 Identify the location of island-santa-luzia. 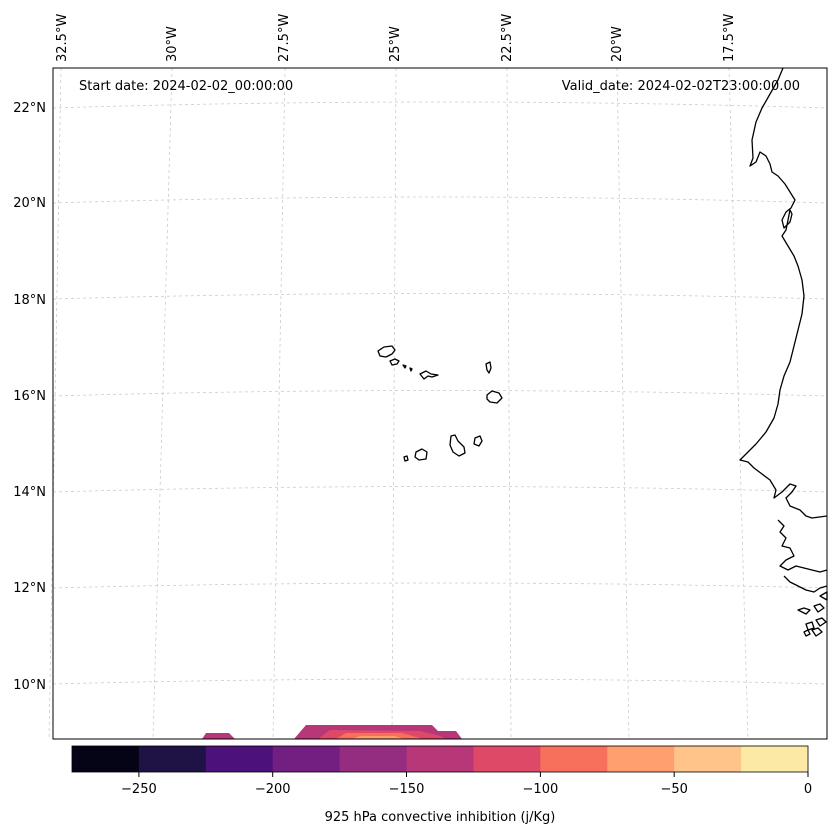
(404, 366).